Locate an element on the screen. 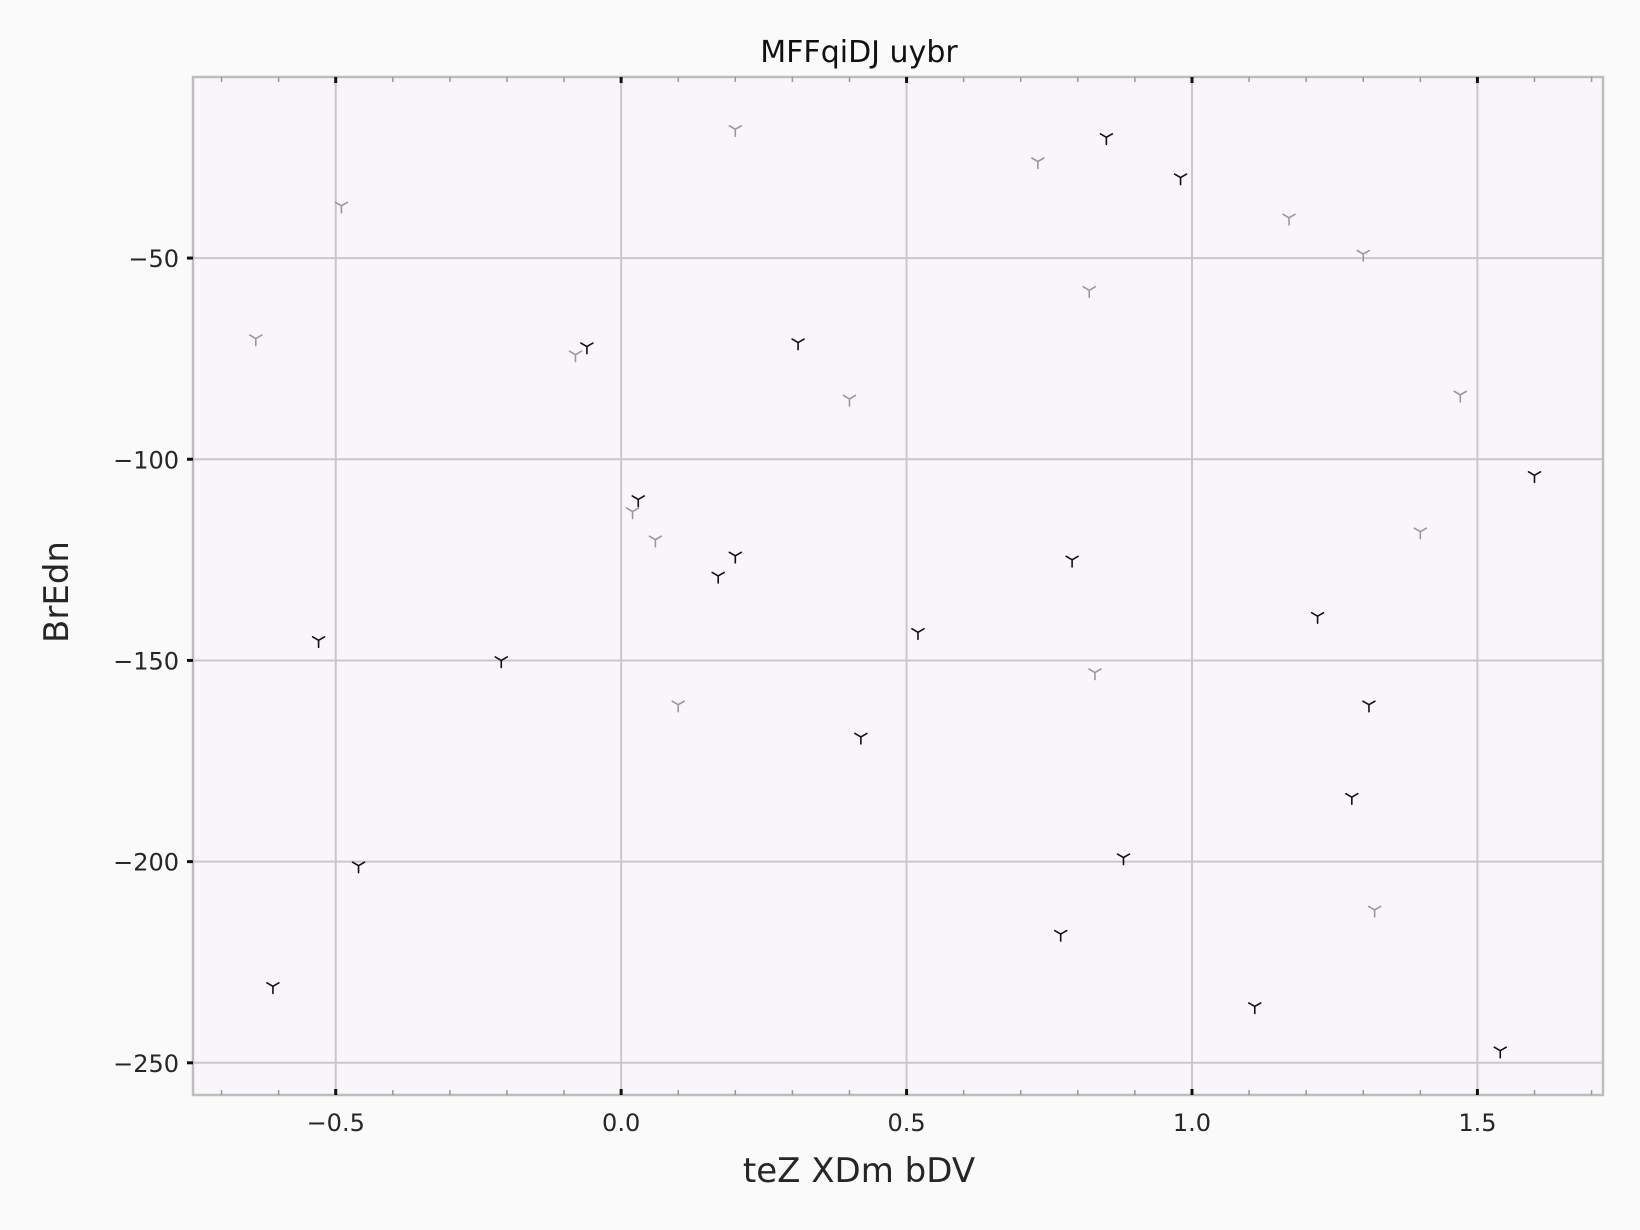 Image resolution: width=1640 pixels, height=1230 pixels. y-axis-label: BrEdn is located at coordinates (57, 592).